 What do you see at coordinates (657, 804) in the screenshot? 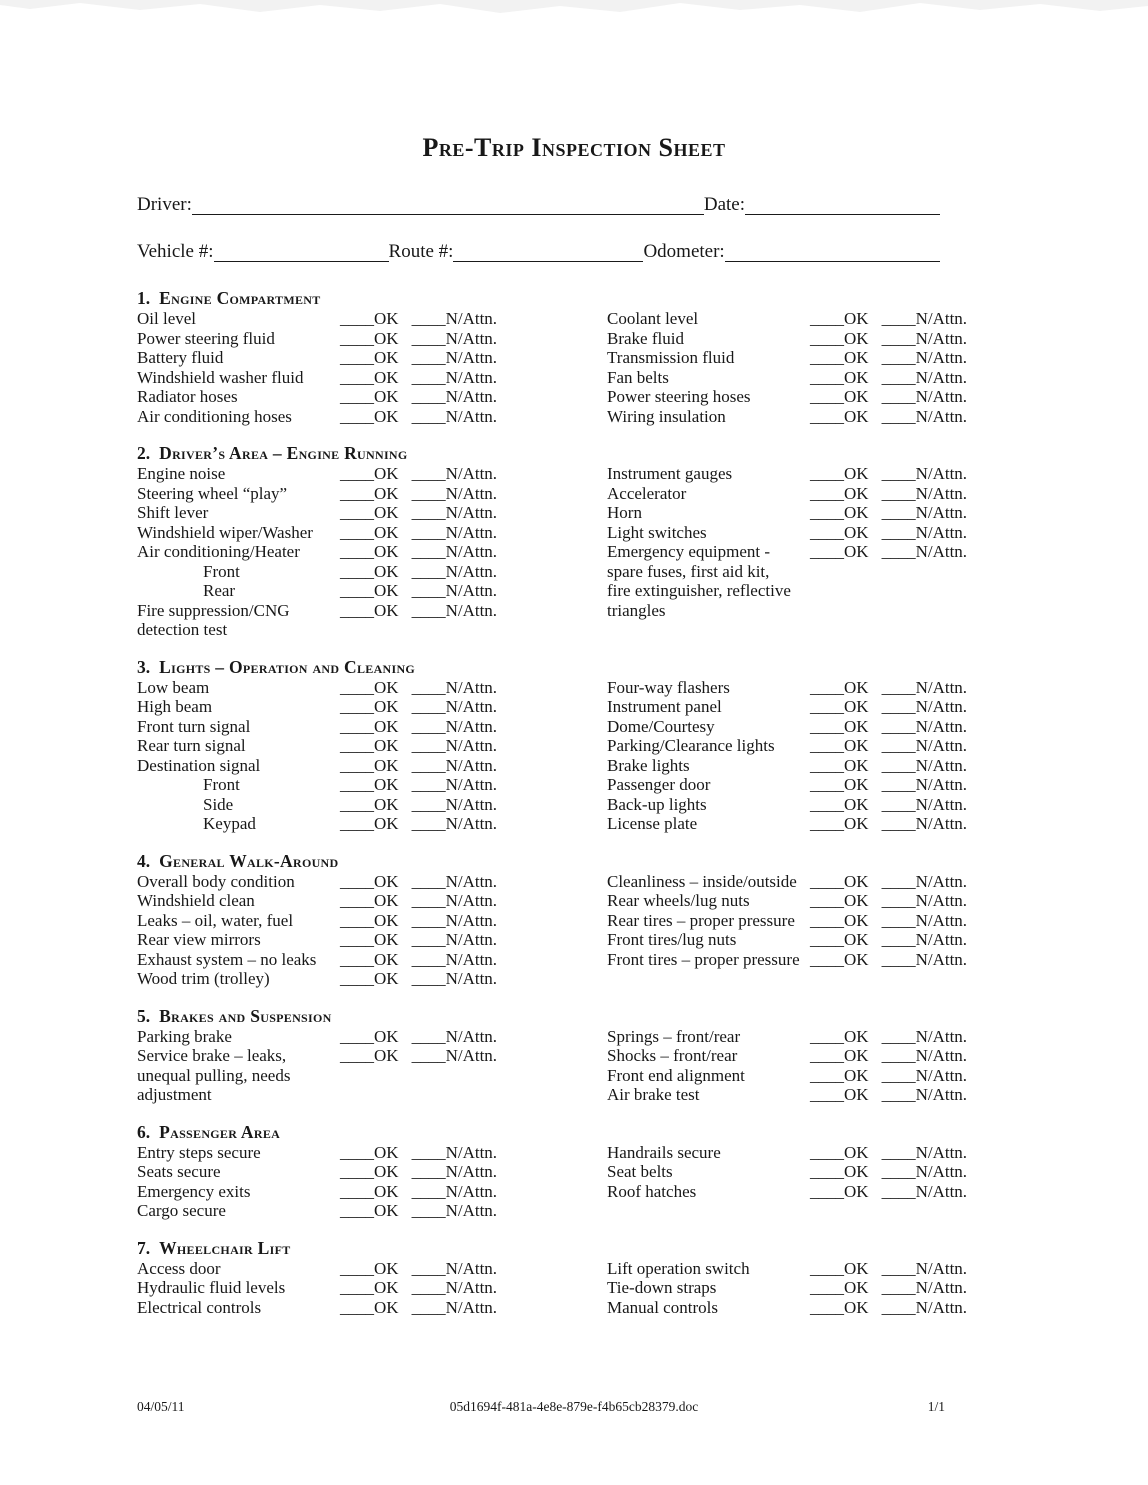
I see `item-label: Back-up lights` at bounding box center [657, 804].